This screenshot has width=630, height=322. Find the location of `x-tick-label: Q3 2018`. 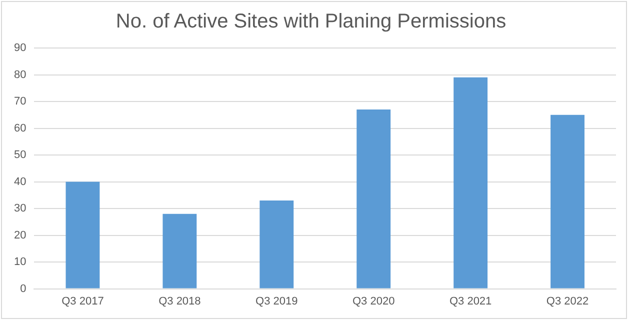

x-tick-label: Q3 2018 is located at coordinates (179, 301).